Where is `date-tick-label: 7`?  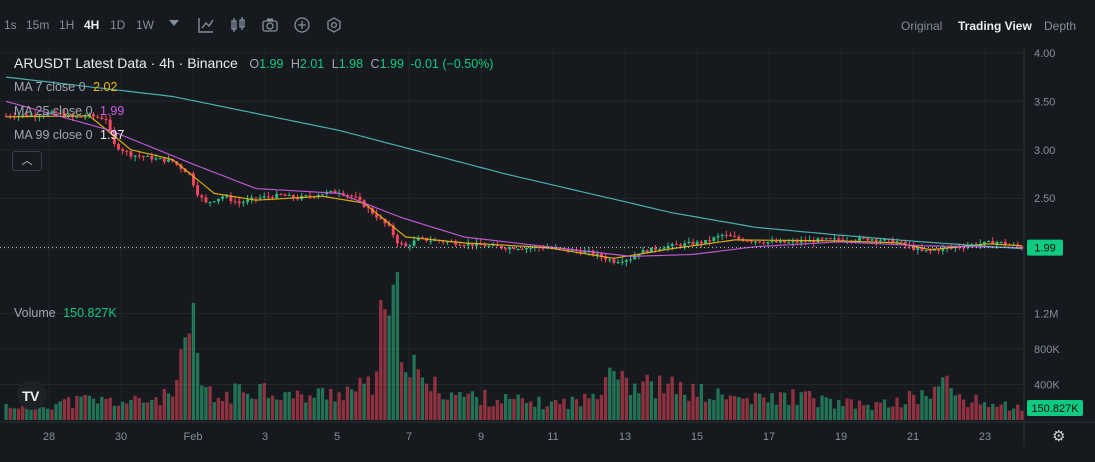 date-tick-label: 7 is located at coordinates (409, 437).